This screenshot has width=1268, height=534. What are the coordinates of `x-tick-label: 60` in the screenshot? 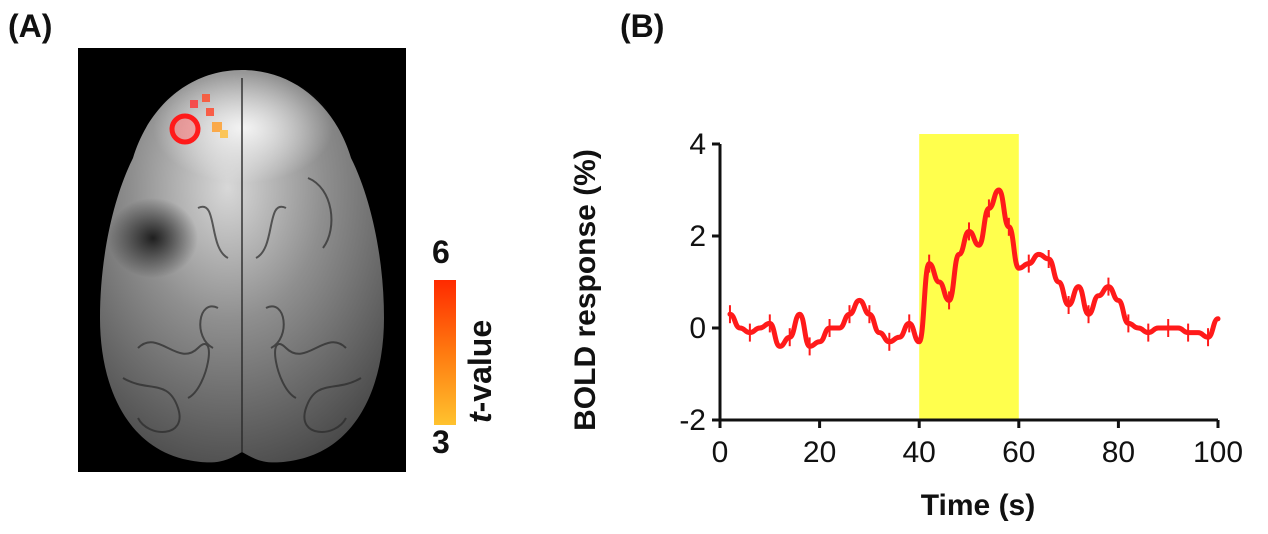 It's located at (1018, 452).